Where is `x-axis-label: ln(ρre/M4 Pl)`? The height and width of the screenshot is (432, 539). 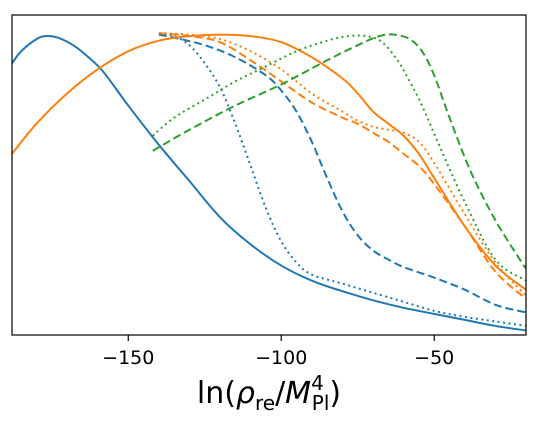 x-axis-label: ln(ρre/M4 Pl) is located at coordinates (269, 393).